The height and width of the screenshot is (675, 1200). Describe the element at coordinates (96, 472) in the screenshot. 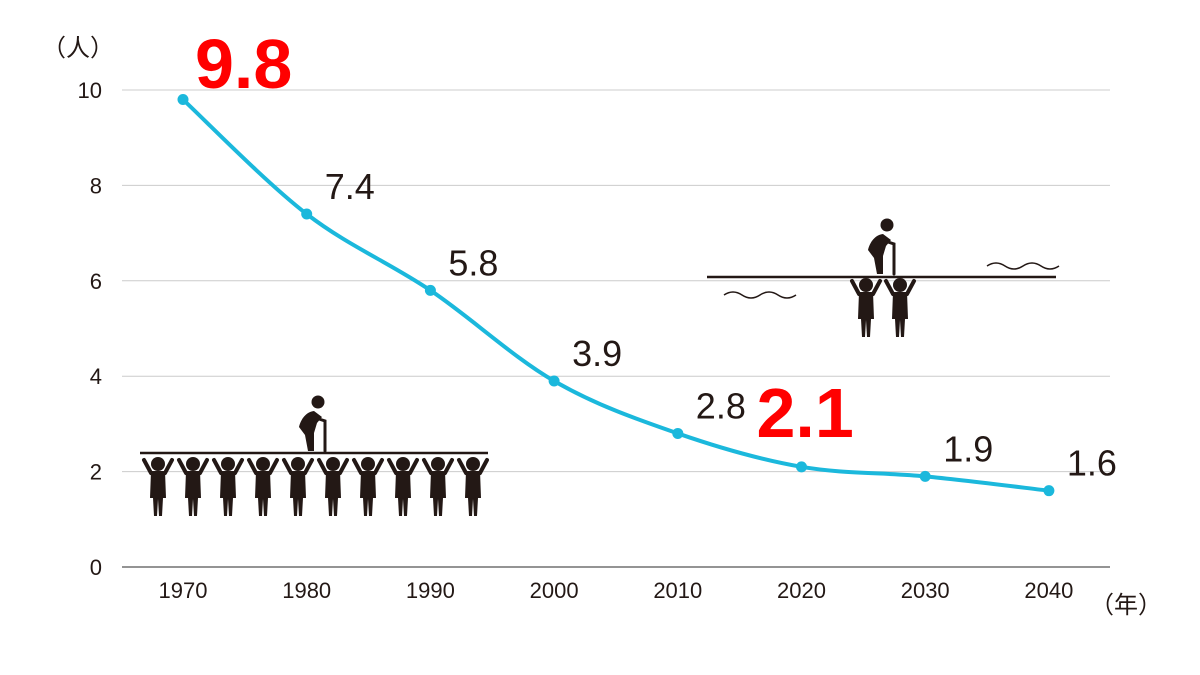

I see `y-tick-label: 2` at that location.